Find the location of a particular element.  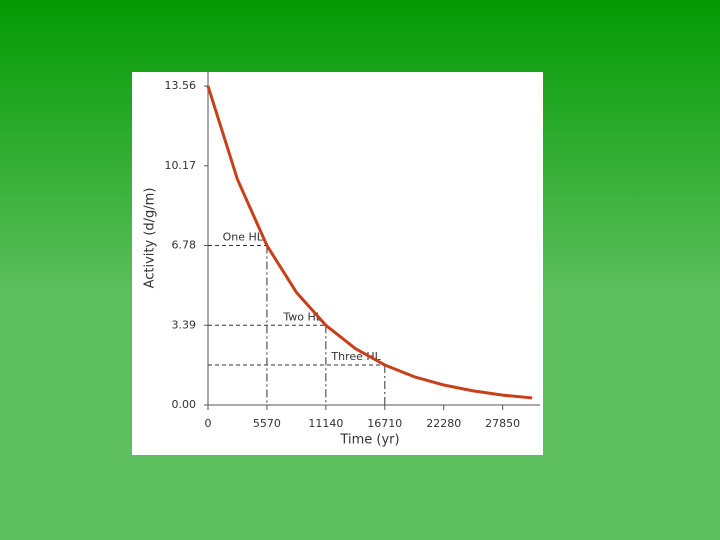

annotation: Three HL is located at coordinates (355, 356).